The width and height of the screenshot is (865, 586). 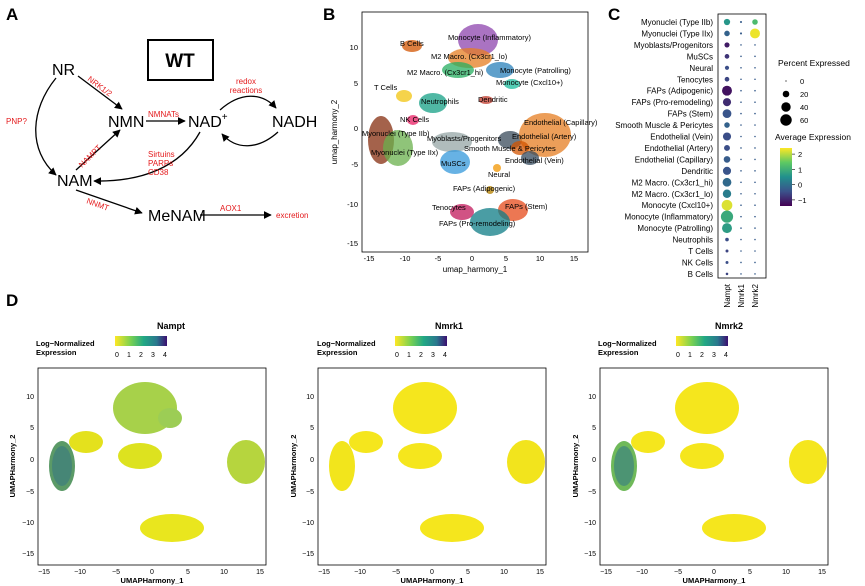 I want to click on label-endo-vein: Endothelial (Vein), so click(x=534, y=160).